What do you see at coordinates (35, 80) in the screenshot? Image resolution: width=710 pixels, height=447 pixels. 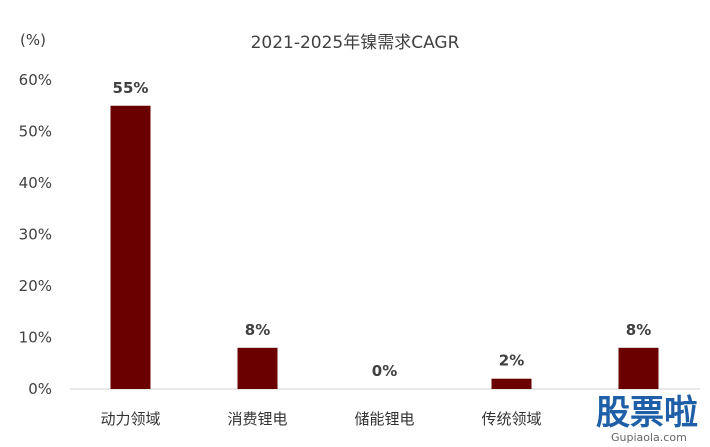 I see `y-tick-label: 60%` at bounding box center [35, 80].